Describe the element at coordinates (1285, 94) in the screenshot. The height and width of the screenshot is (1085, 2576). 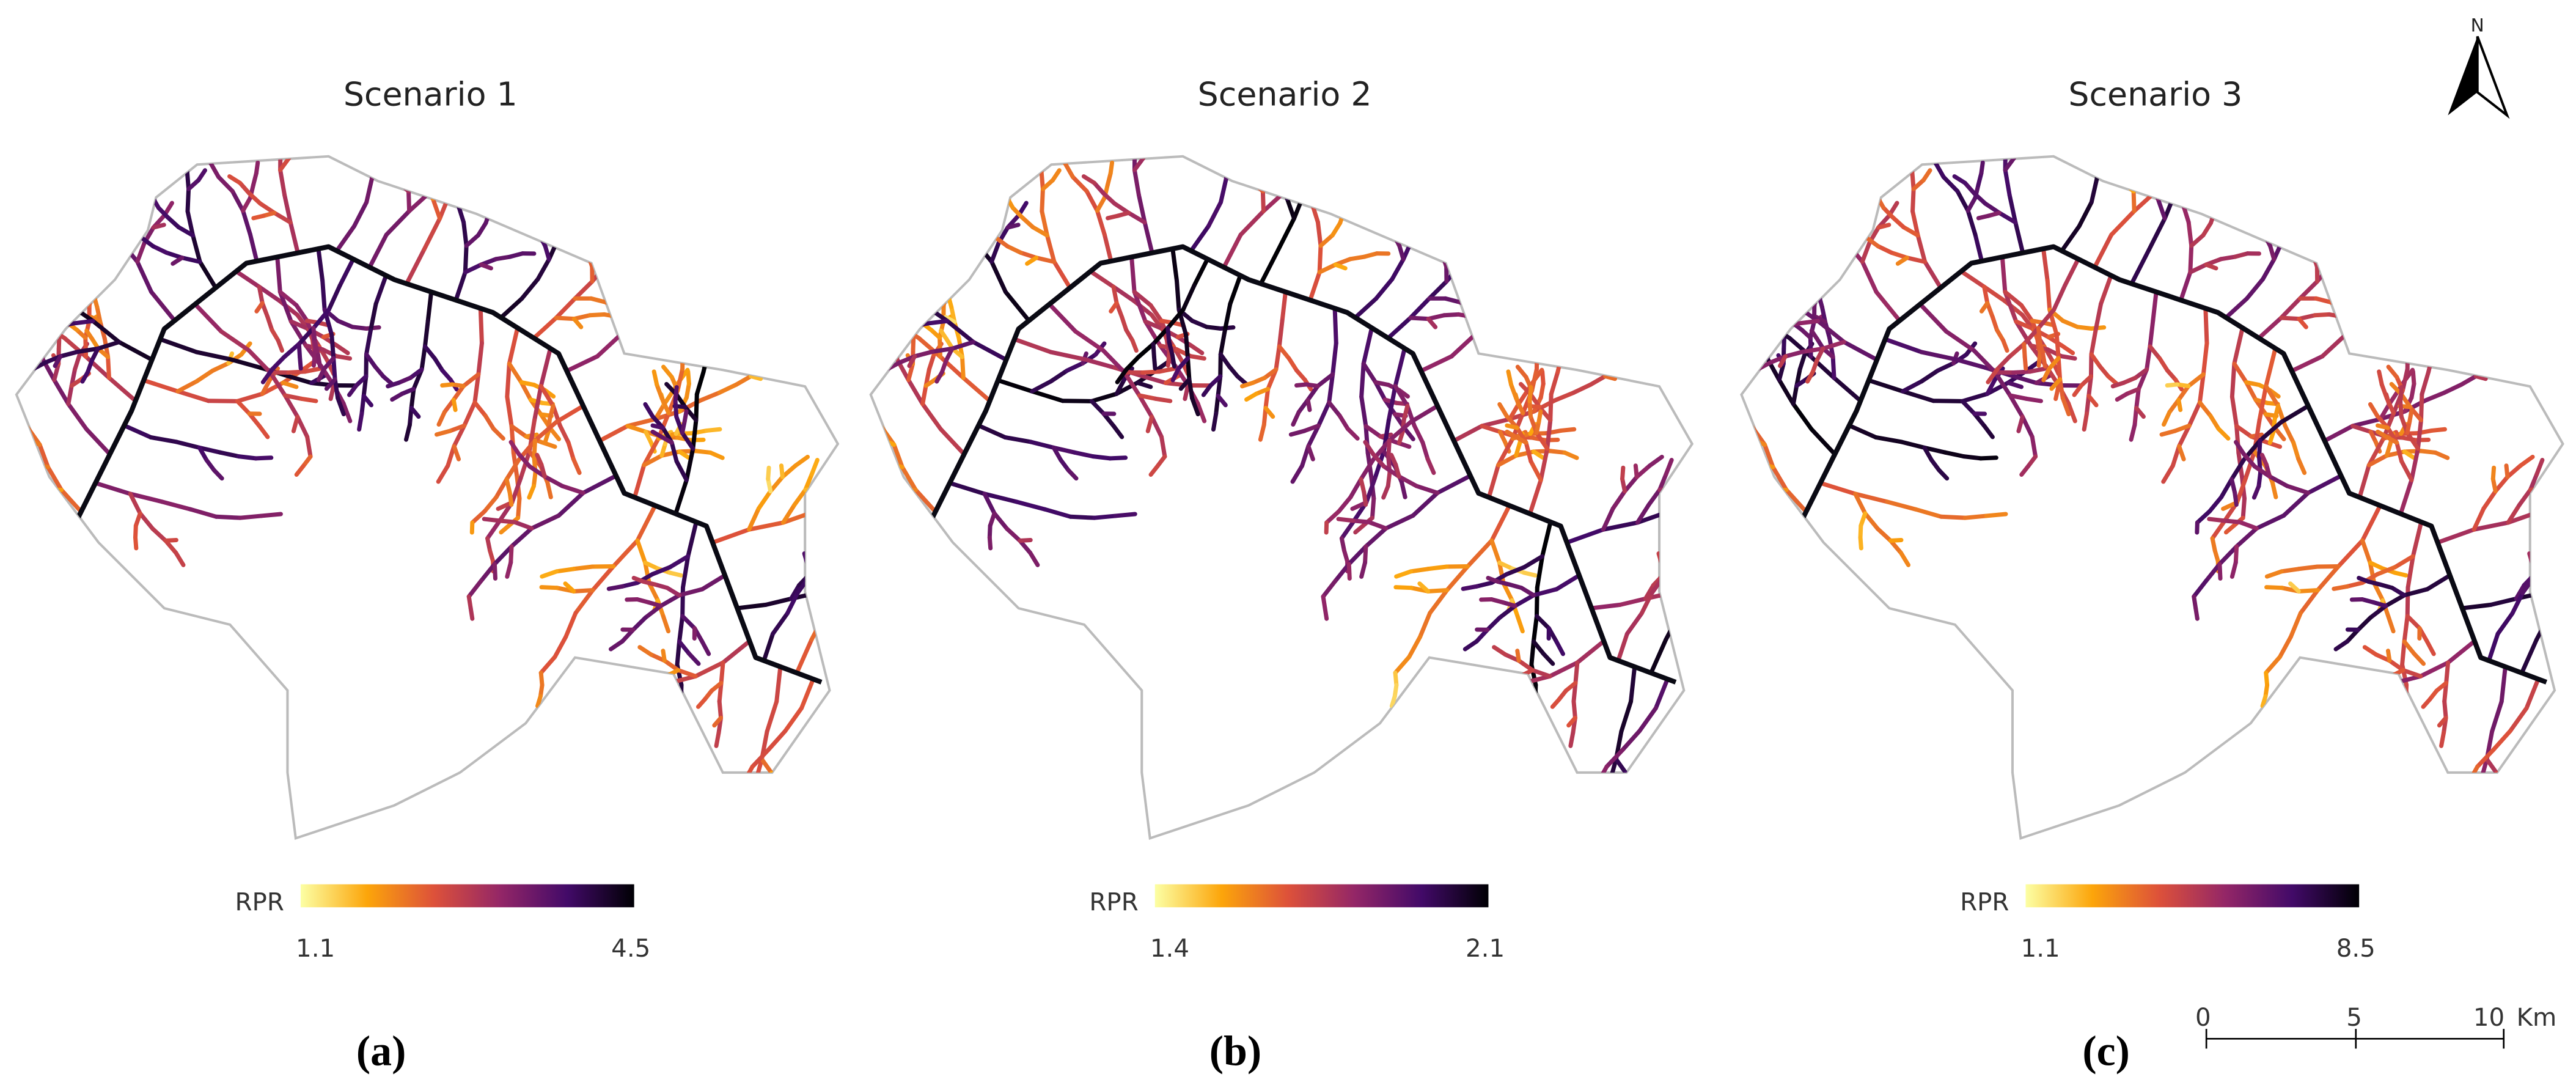
I see `panel-title: Scenario 2` at that location.